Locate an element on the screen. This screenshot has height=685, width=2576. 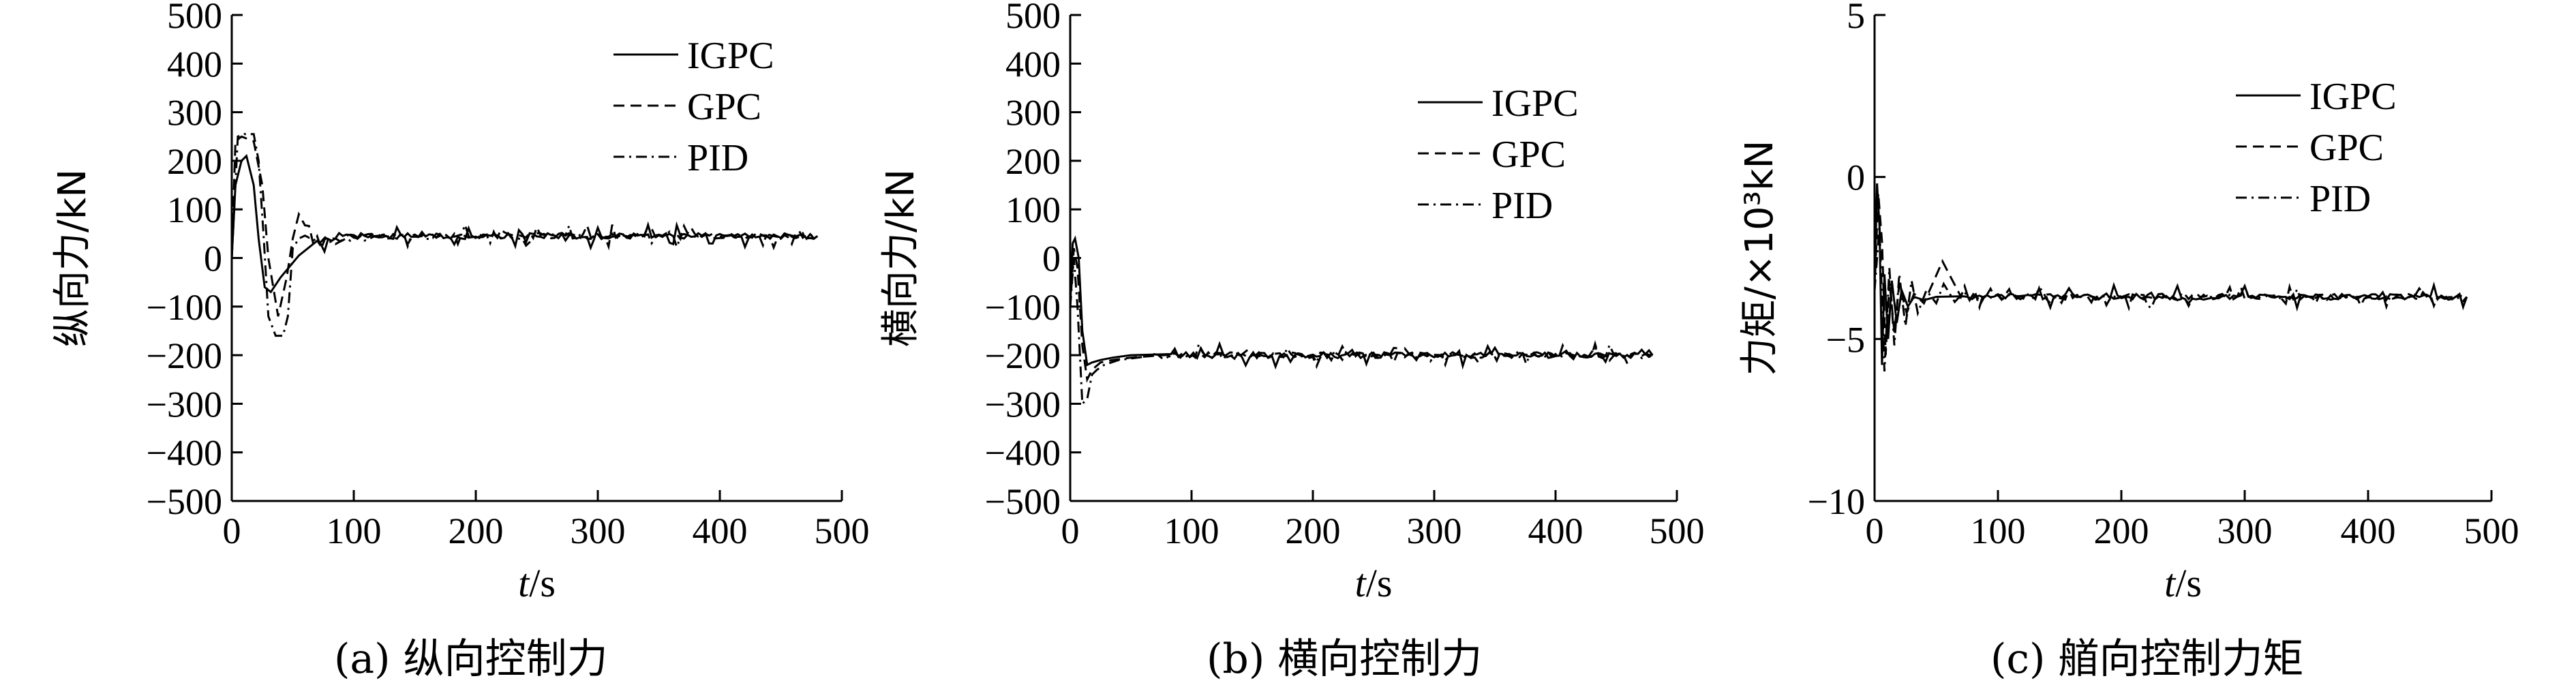
y-tick-label: −10 is located at coordinates (1837, 501).